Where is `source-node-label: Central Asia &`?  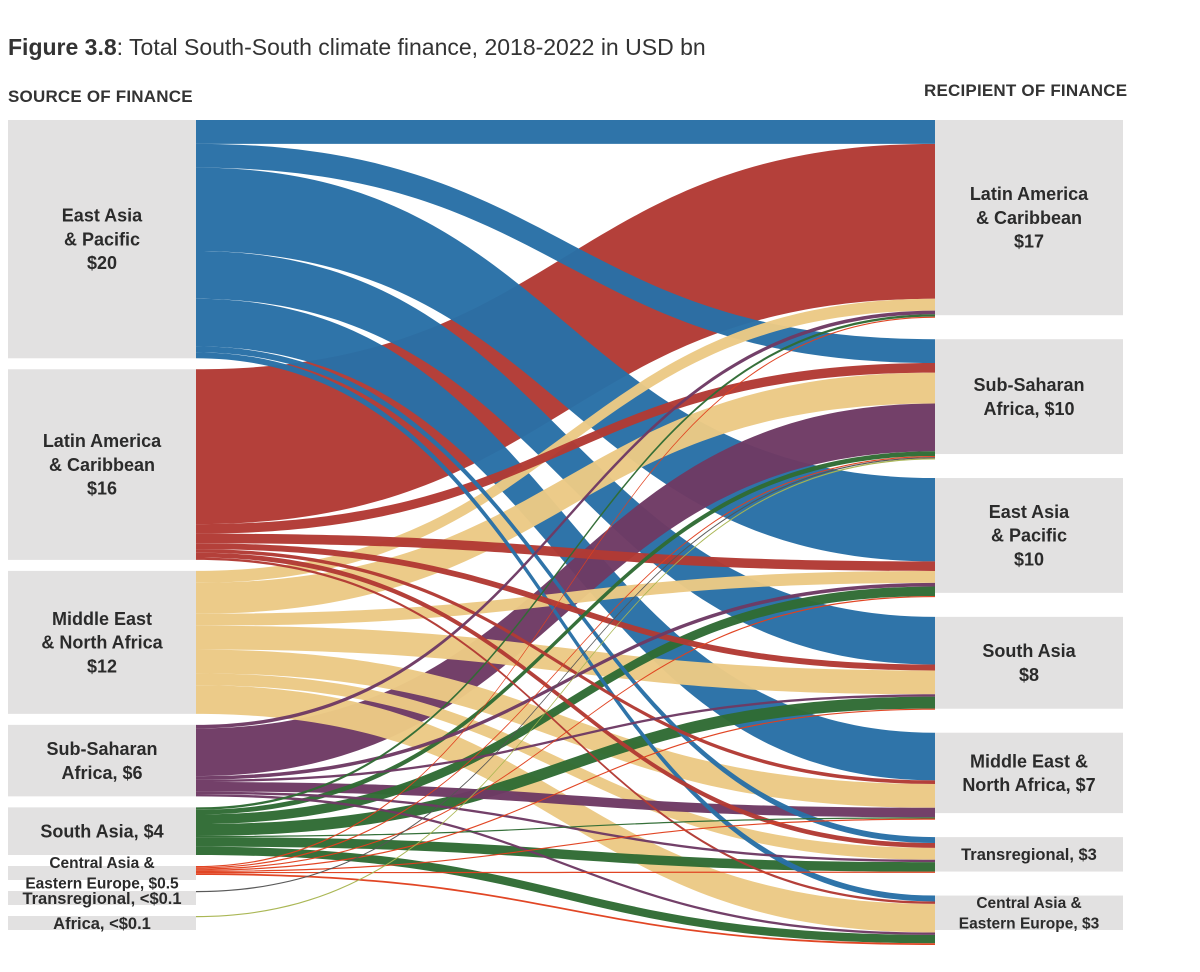 source-node-label: Central Asia & is located at coordinates (101, 863).